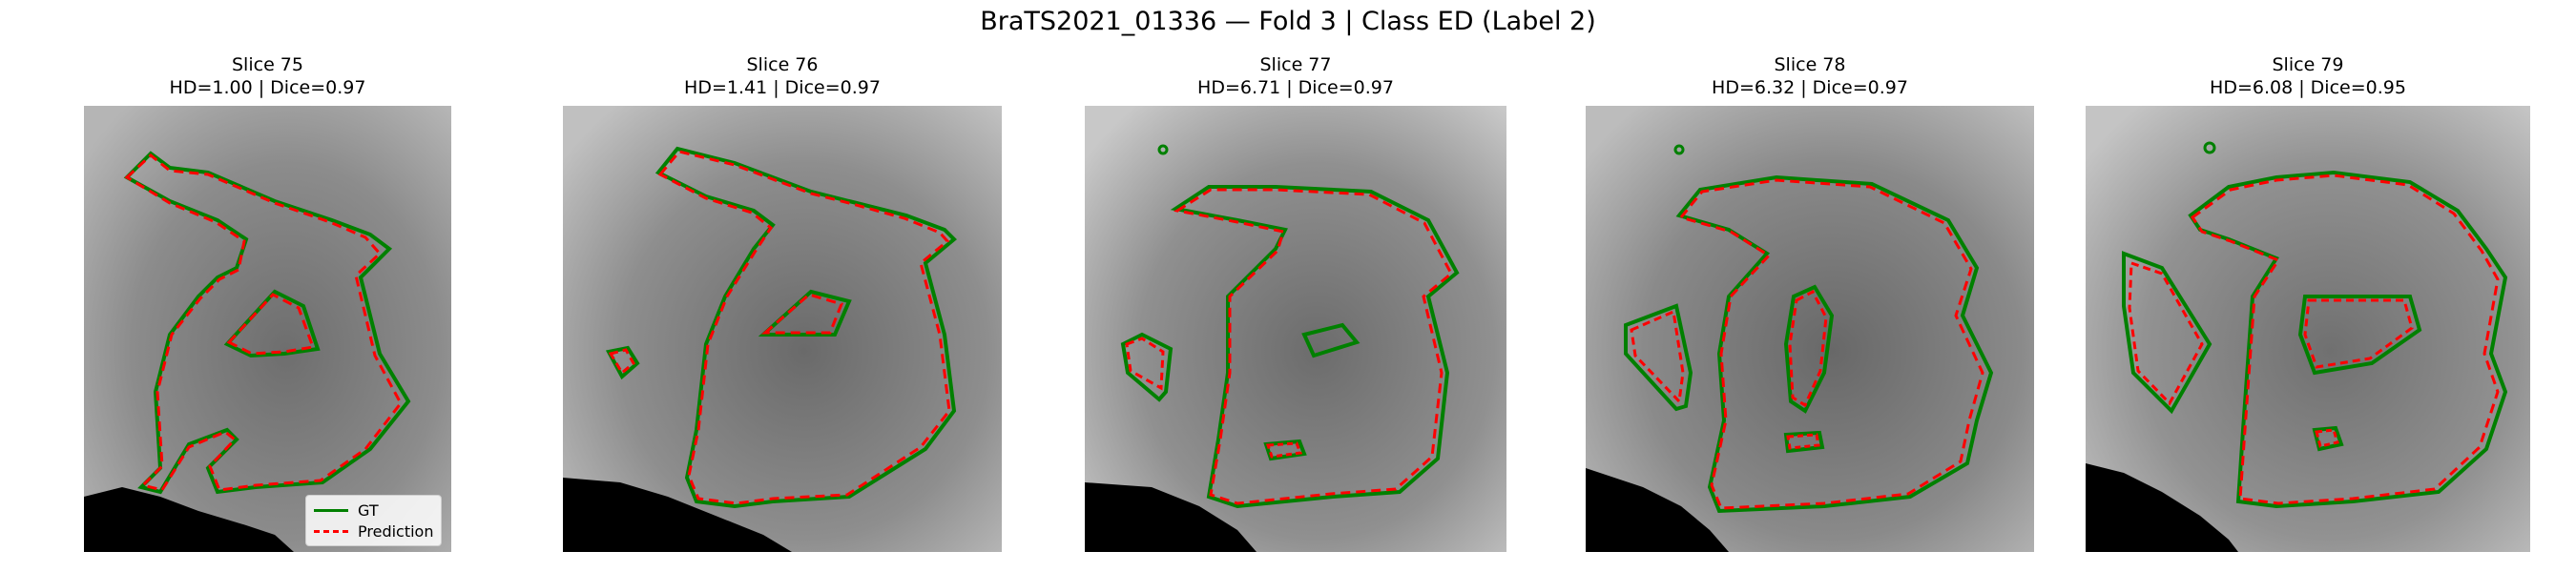 This screenshot has width=2576, height=572. Describe the element at coordinates (2308, 87) in the screenshot. I see `panel-metrics: HD=6.08 | Dice=0.95` at that location.